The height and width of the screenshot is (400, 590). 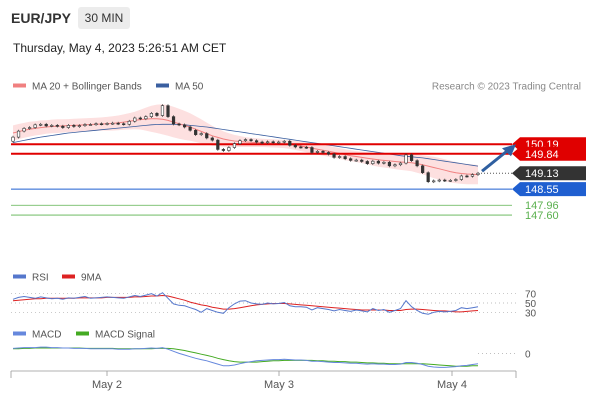 I want to click on ma9-legend-label: 9MA, so click(x=91, y=278).